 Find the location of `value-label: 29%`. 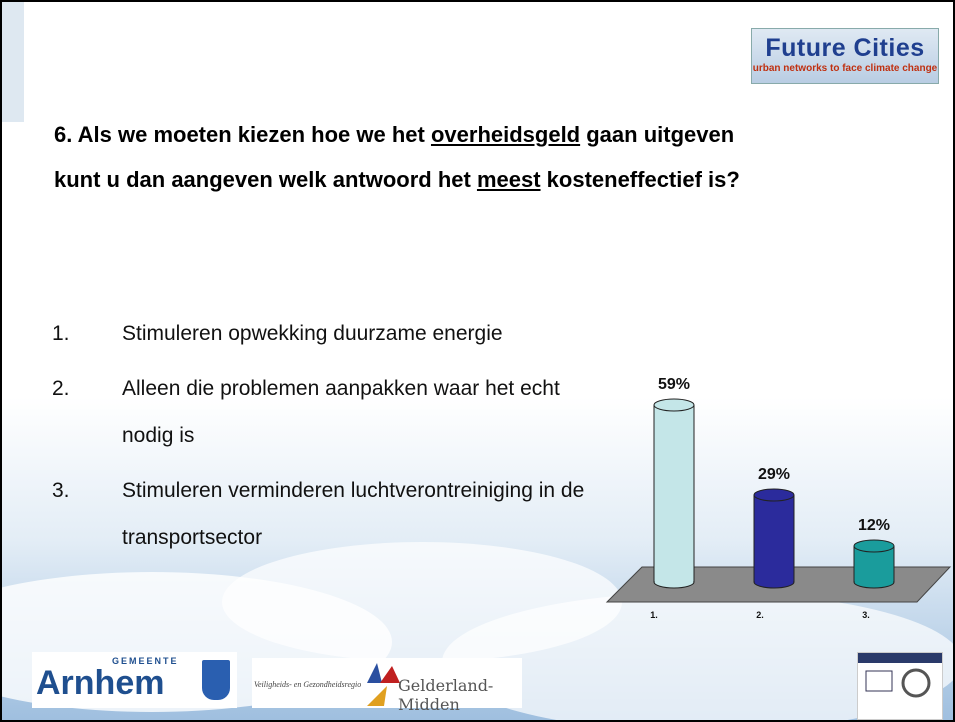

value-label: 29% is located at coordinates (774, 474).